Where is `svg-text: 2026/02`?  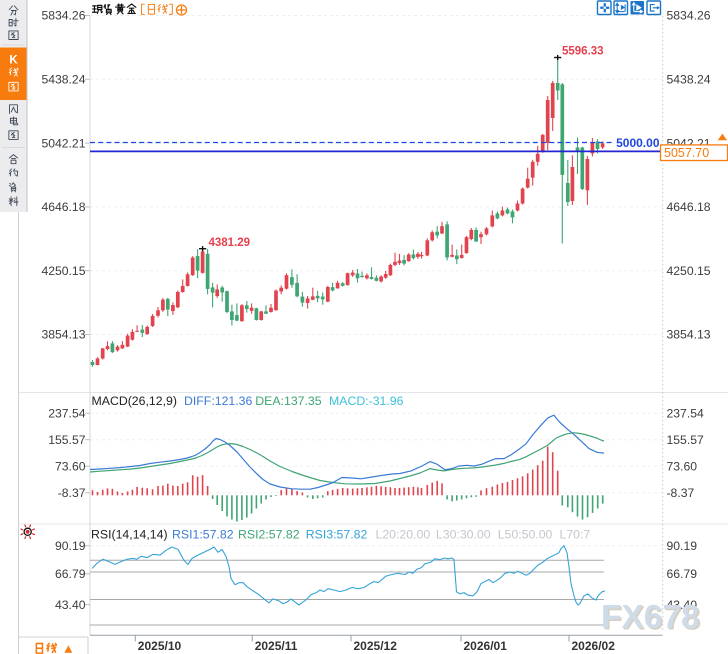
svg-text: 2026/02 is located at coordinates (594, 646).